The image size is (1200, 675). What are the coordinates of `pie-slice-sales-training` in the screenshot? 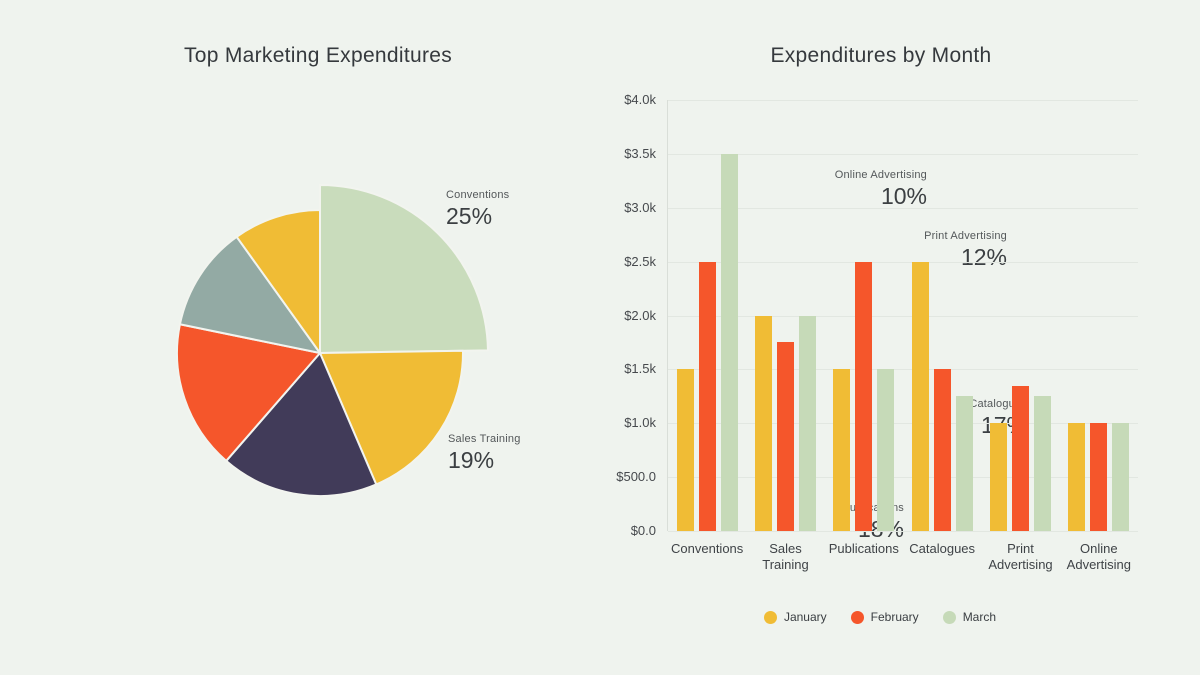 It's located at (391, 417).